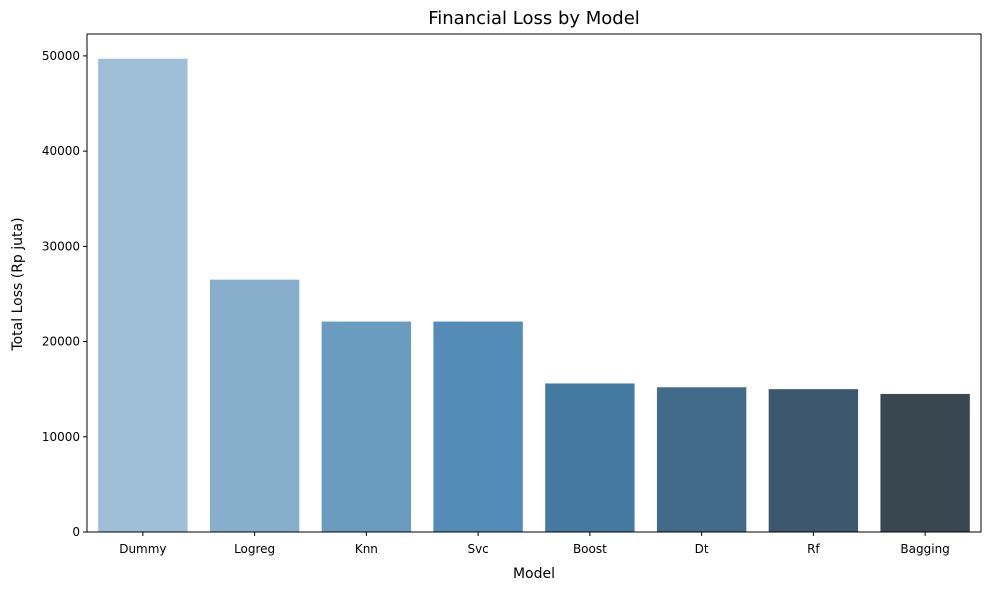 The height and width of the screenshot is (590, 989). I want to click on bar-boost, so click(590, 457).